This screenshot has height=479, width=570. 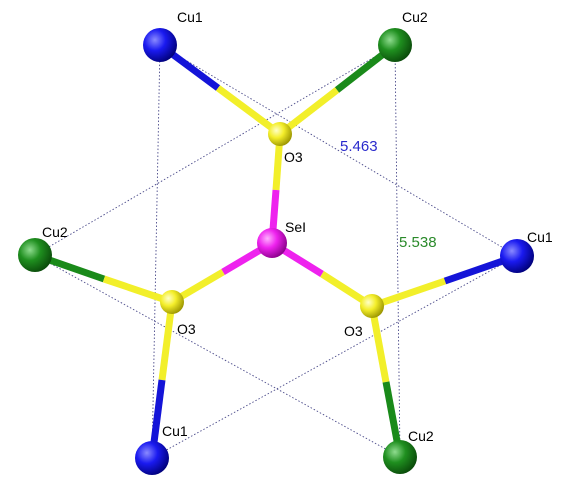 I want to click on cu2-triangle-edge, so click(x=397, y=251).